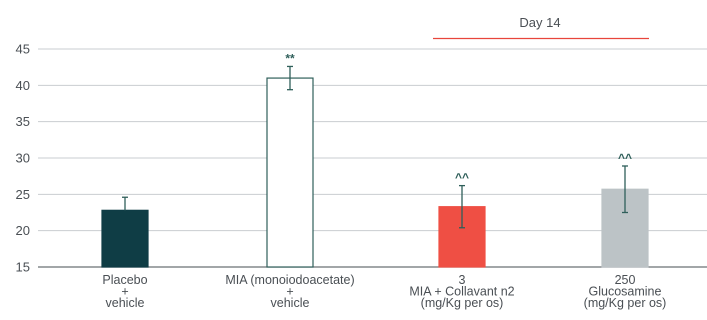  What do you see at coordinates (461, 292) in the screenshot?
I see `category-label: MIA + Collavant n2` at bounding box center [461, 292].